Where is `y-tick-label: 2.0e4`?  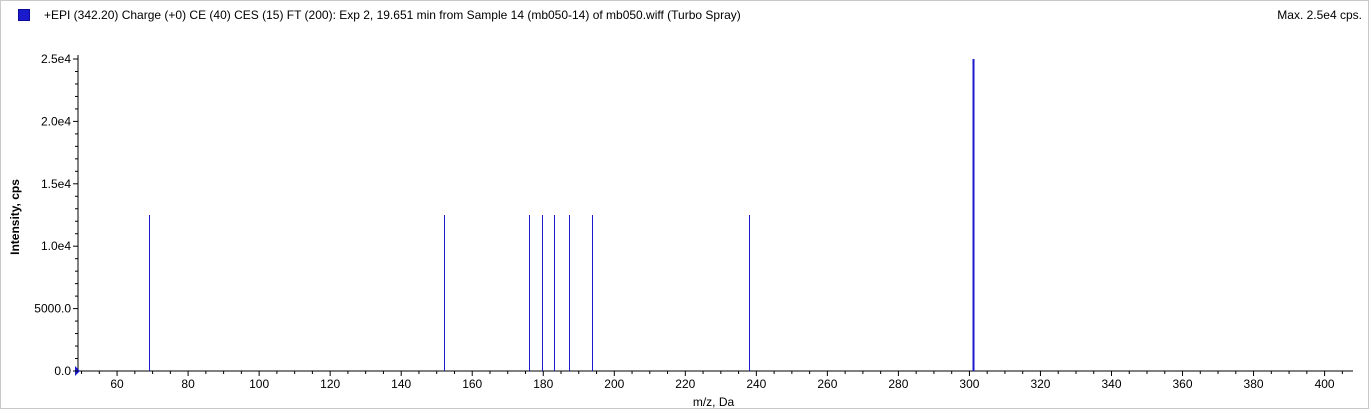 y-tick-label: 2.0e4 is located at coordinates (56, 121).